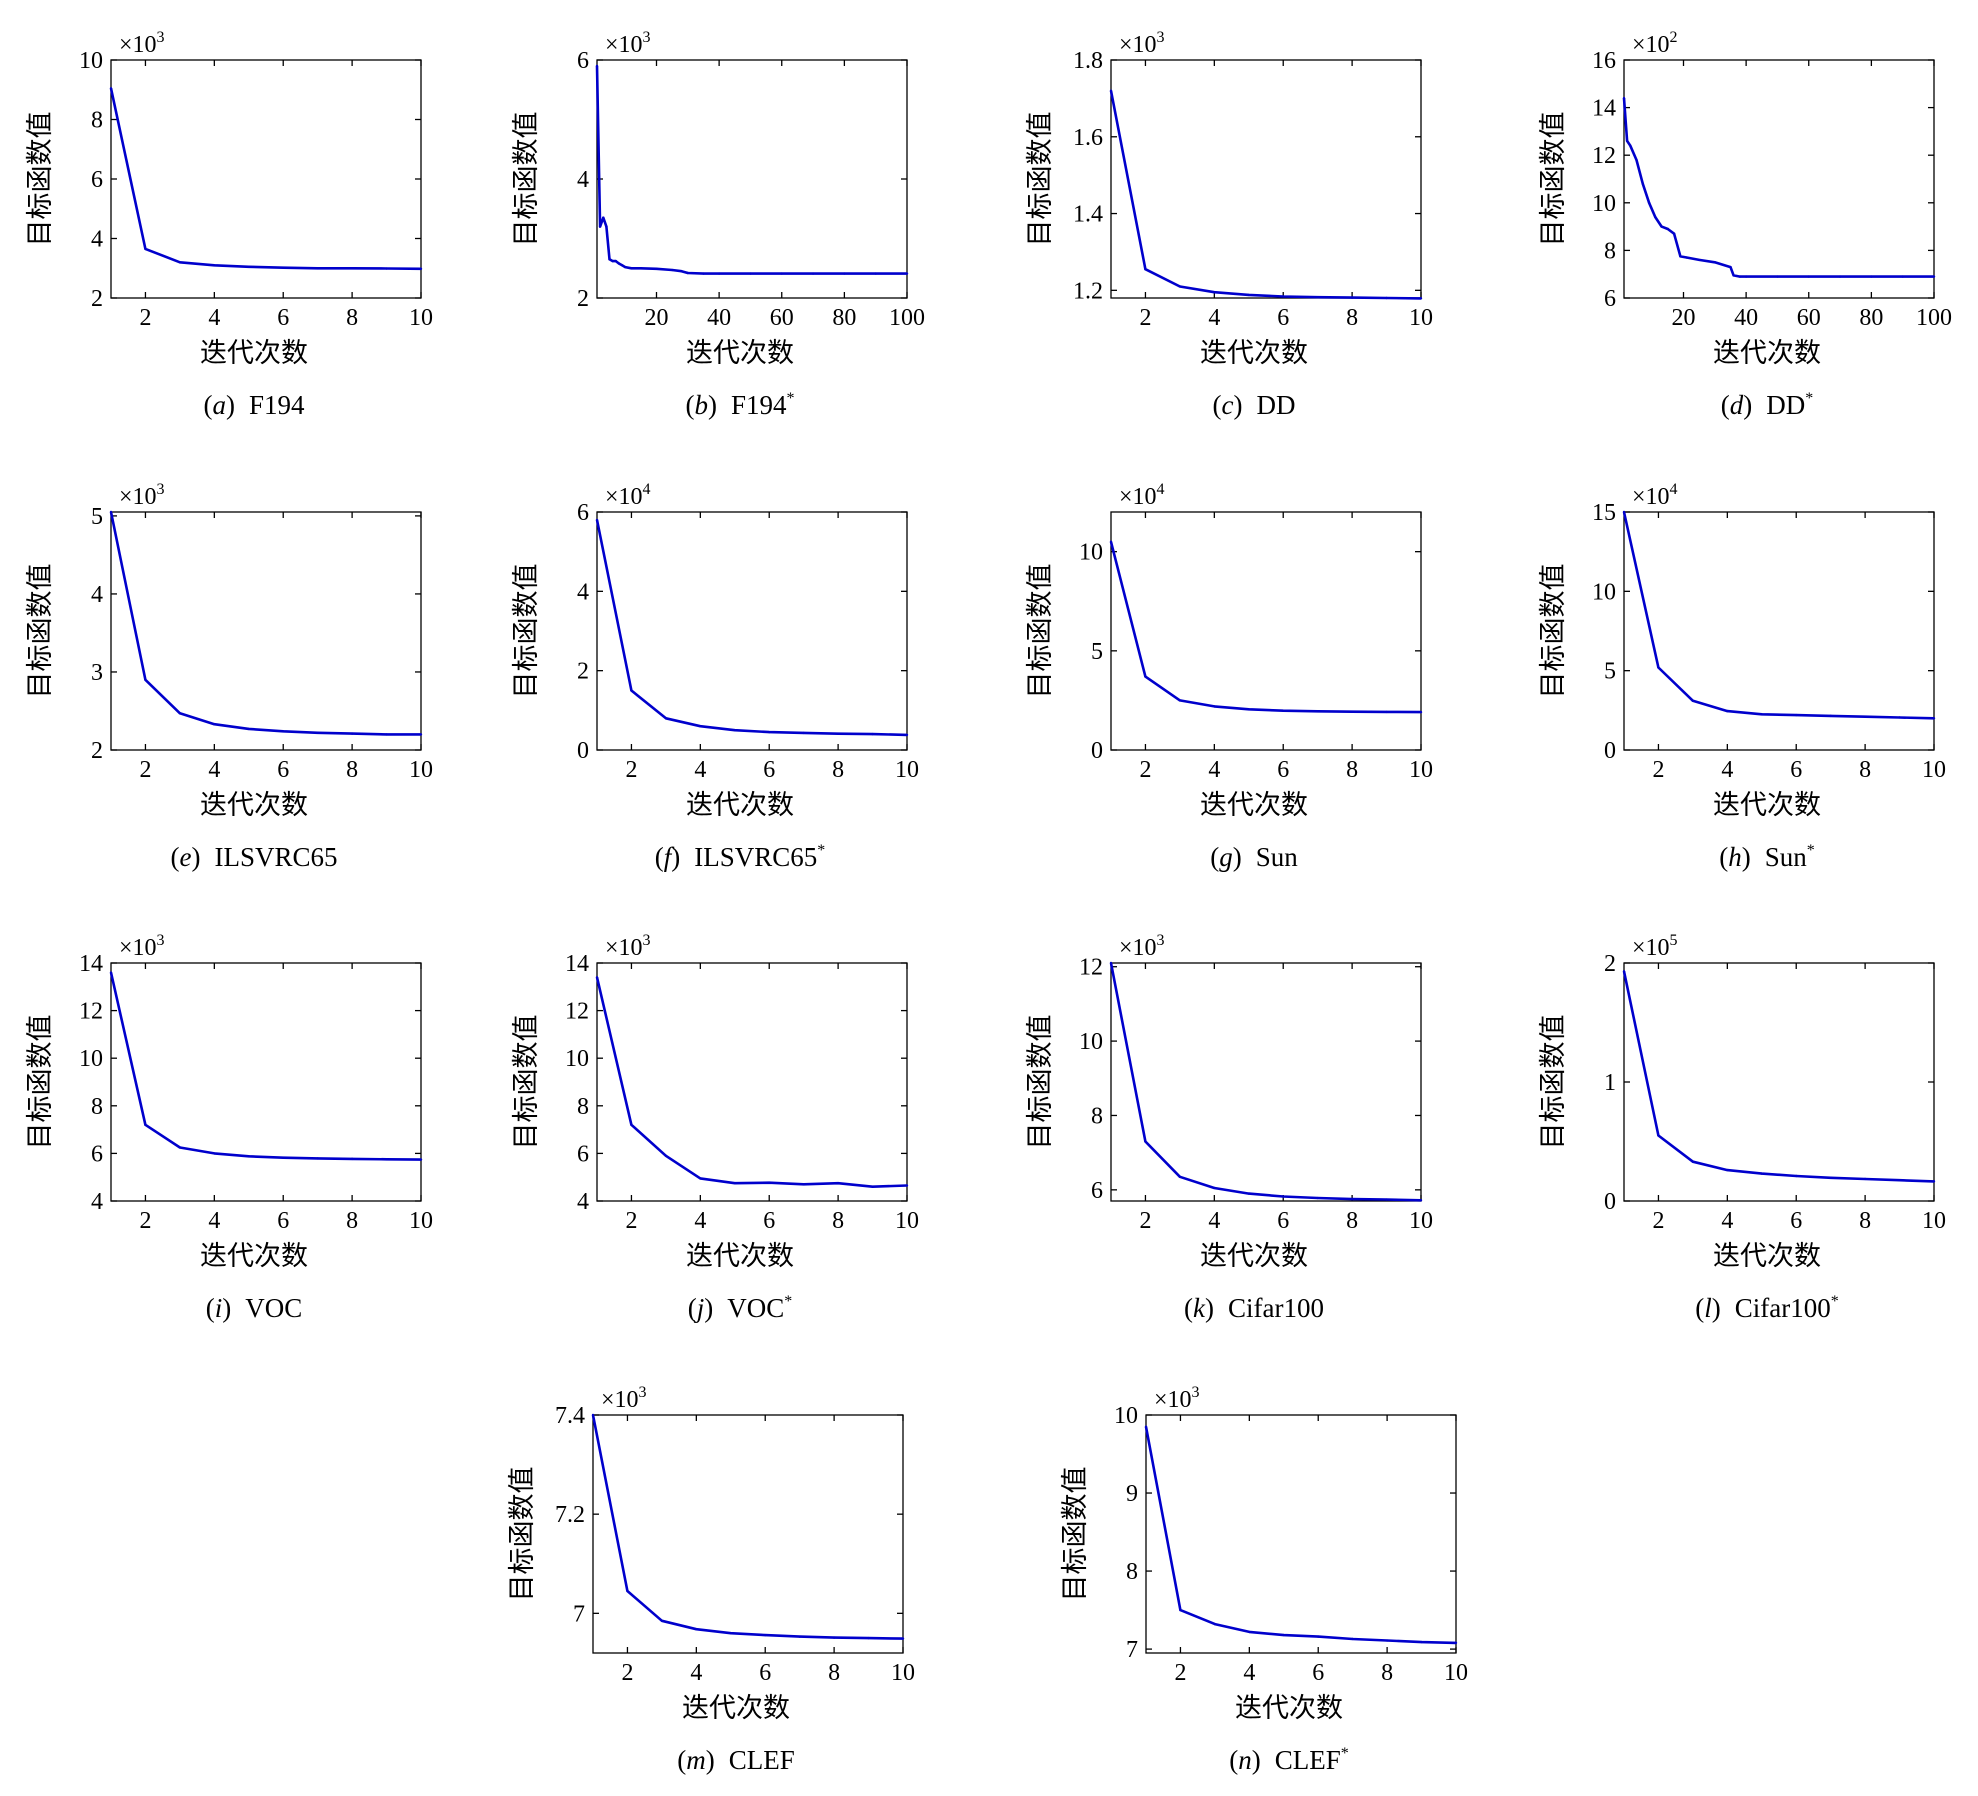 The height and width of the screenshot is (1796, 1978). I want to click on y-tick-label: 16, so click(1604, 61).